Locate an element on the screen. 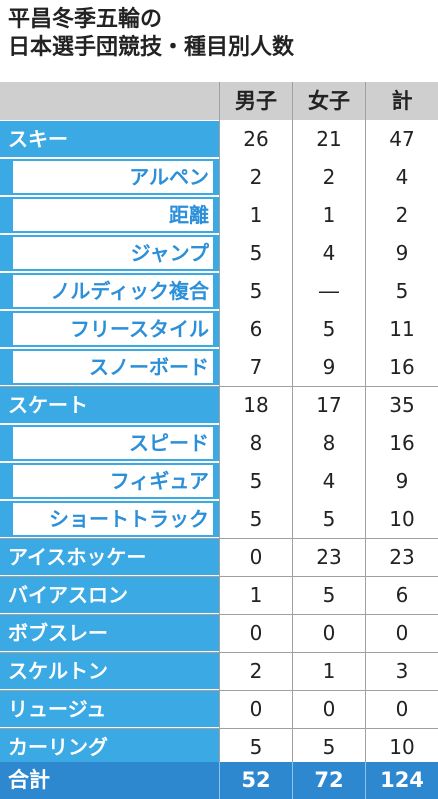 The image size is (438, 799). table-row: フリースタイル 6 5 11 is located at coordinates (219, 329).